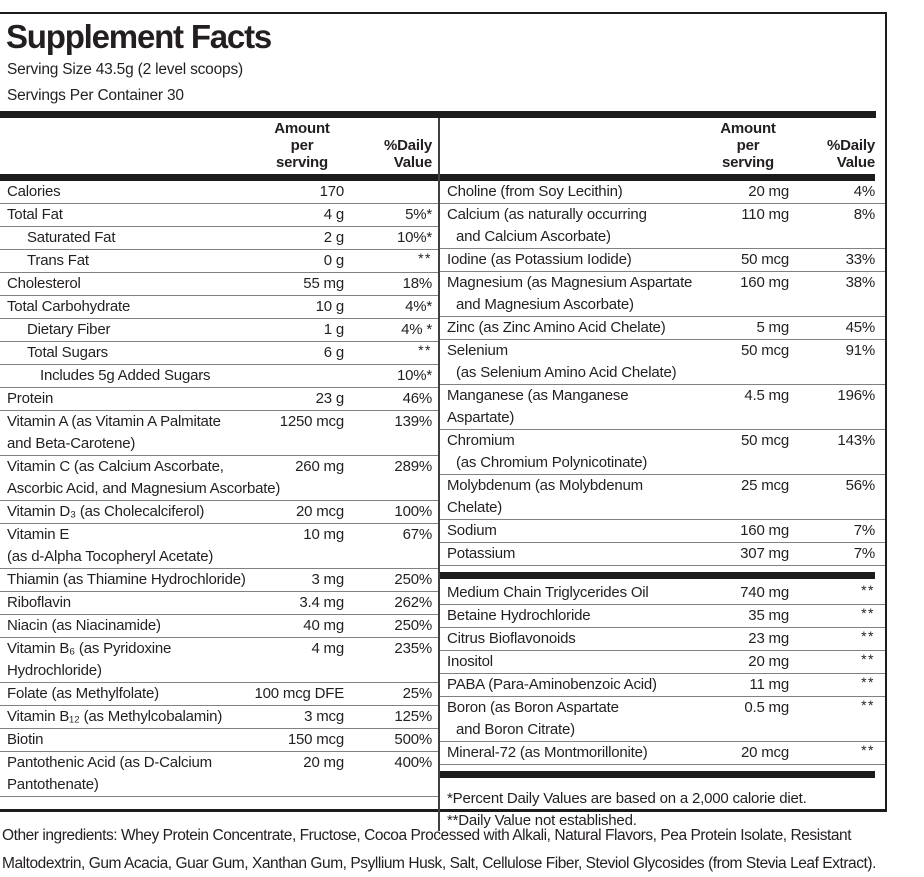 The width and height of the screenshot is (924, 877). Describe the element at coordinates (542, 820) in the screenshot. I see `footnote-not-established: **Daily Value not established.` at that location.